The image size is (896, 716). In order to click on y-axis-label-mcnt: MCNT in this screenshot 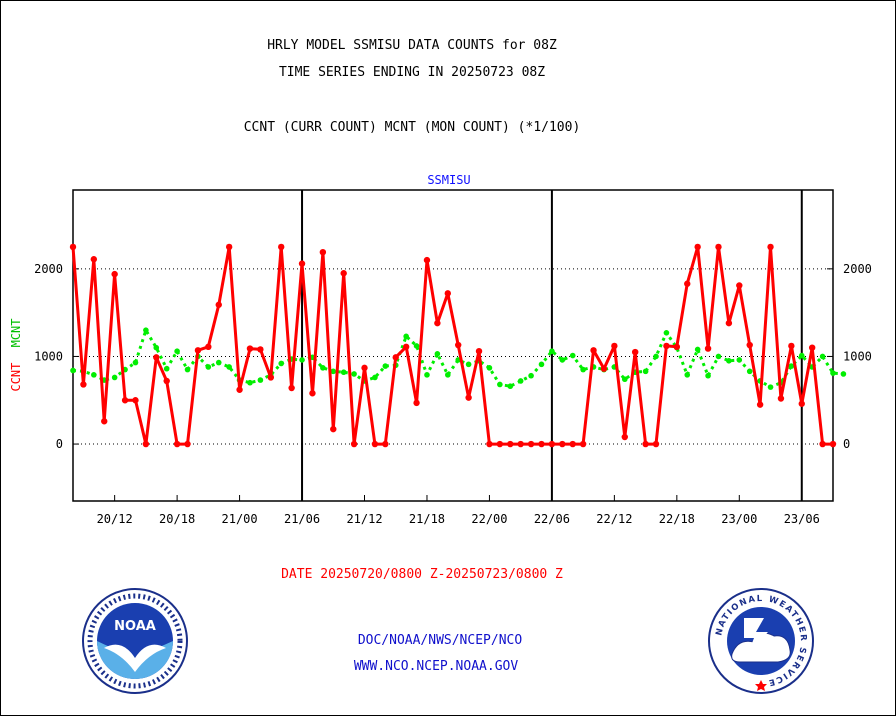, I will do `click(16, 332)`.